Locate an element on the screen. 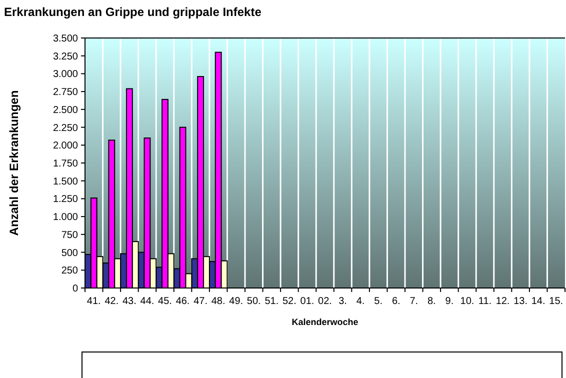 This screenshot has width=566, height=378. y-tick-label: 1.250 is located at coordinates (65, 200).